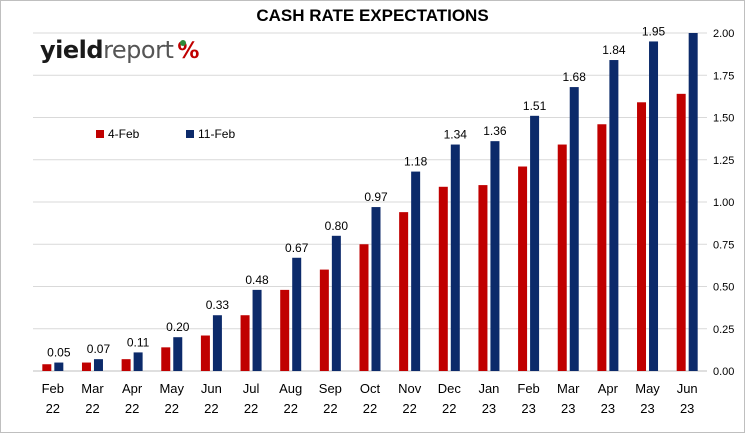 This screenshot has height=433, width=745. Describe the element at coordinates (723, 245) in the screenshot. I see `y-tick-label: 0.75` at that location.